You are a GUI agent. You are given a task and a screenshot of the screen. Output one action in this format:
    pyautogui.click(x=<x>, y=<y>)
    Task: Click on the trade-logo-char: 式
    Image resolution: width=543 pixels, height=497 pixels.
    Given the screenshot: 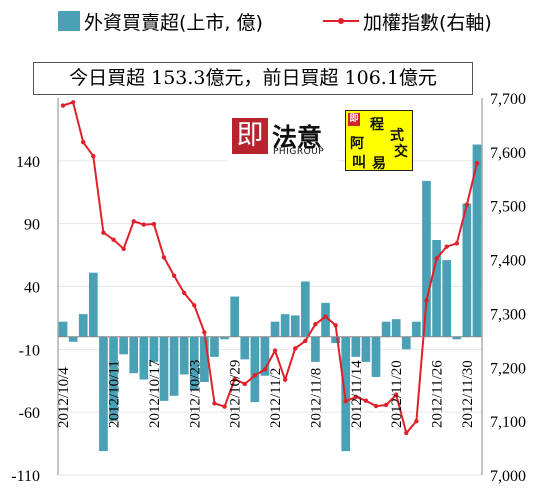 What is the action you would take?
    pyautogui.click(x=397, y=136)
    